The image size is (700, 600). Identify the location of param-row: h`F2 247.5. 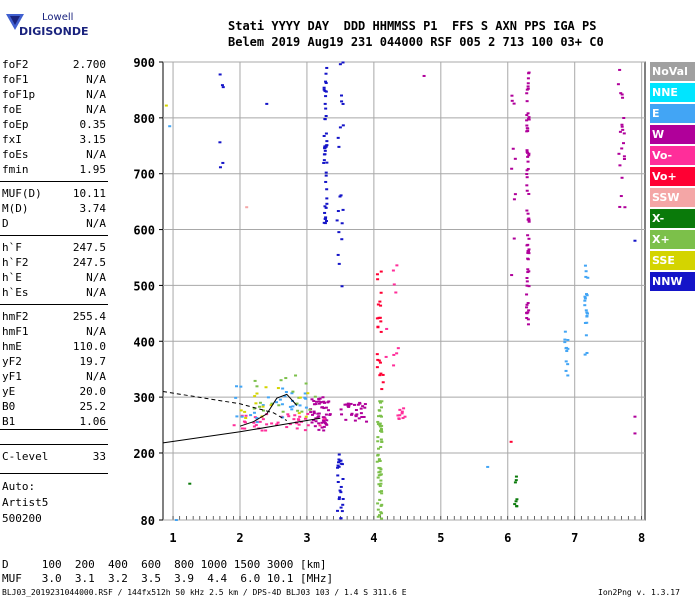
(54, 263).